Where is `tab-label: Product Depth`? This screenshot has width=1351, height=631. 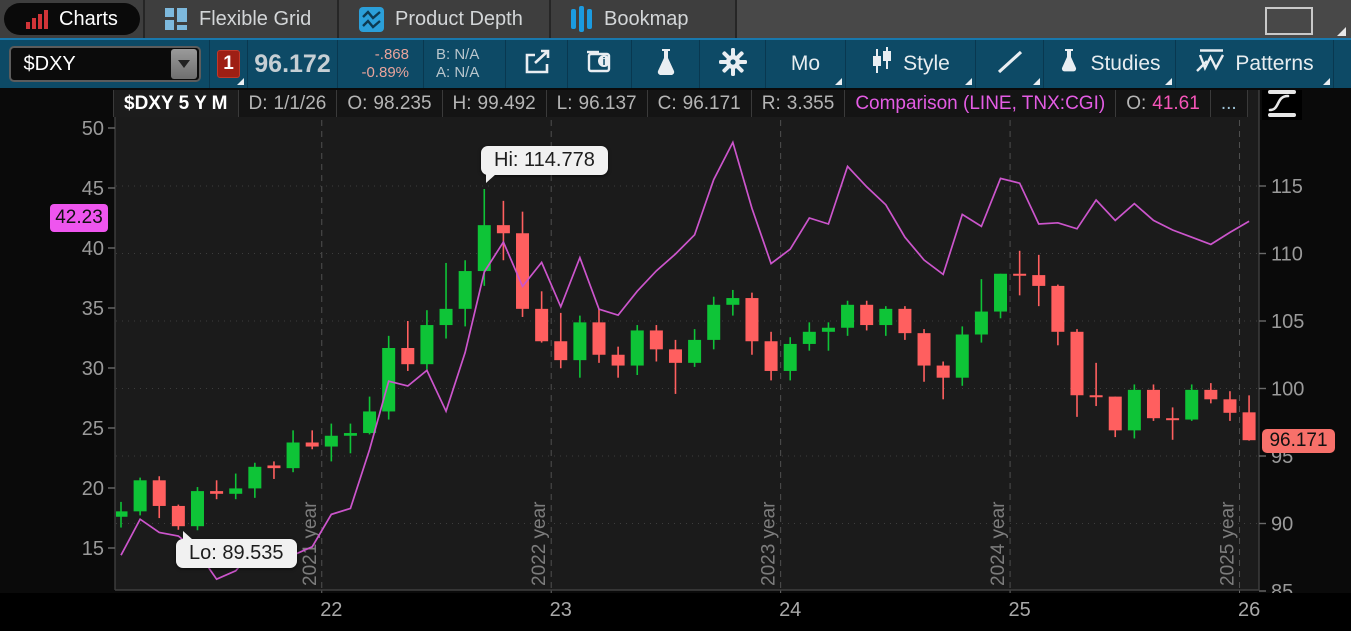 tab-label: Product Depth is located at coordinates (459, 18).